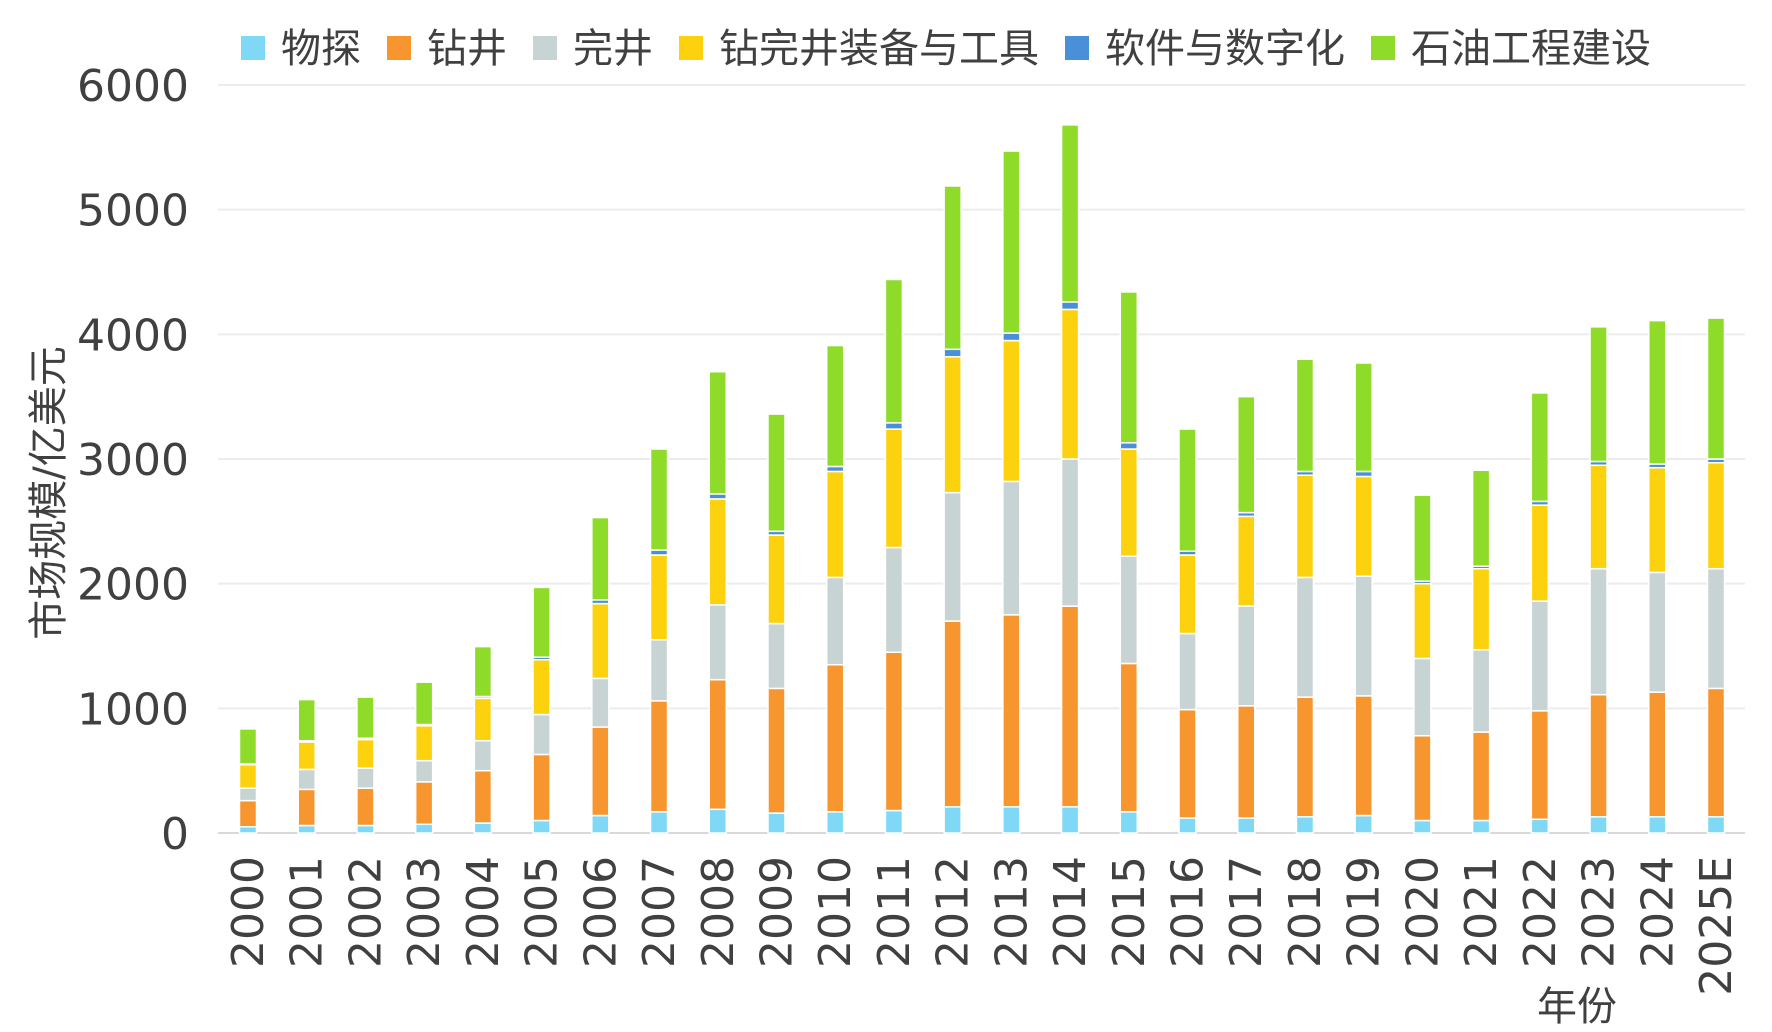 The height and width of the screenshot is (1032, 1772). I want to click on legend-item: 物探, so click(301, 49).